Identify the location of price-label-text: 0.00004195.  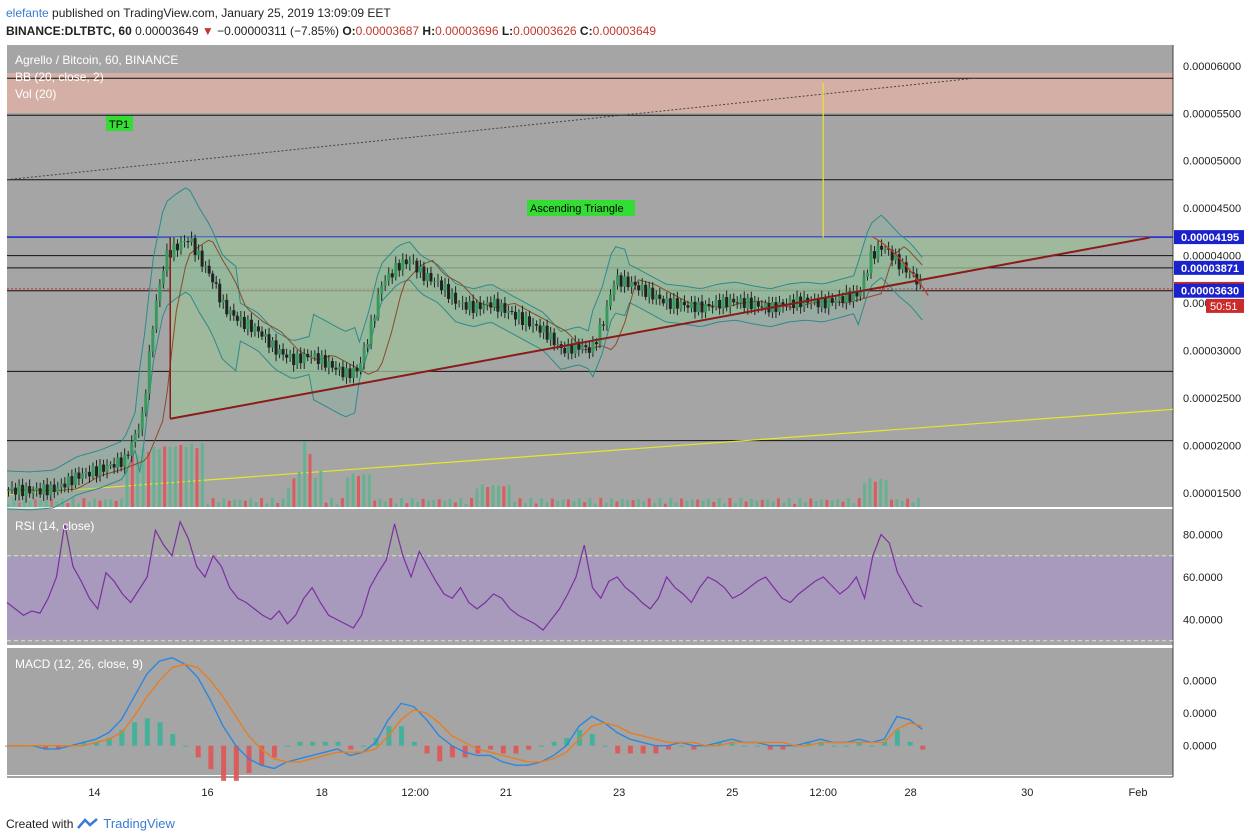
(1210, 238).